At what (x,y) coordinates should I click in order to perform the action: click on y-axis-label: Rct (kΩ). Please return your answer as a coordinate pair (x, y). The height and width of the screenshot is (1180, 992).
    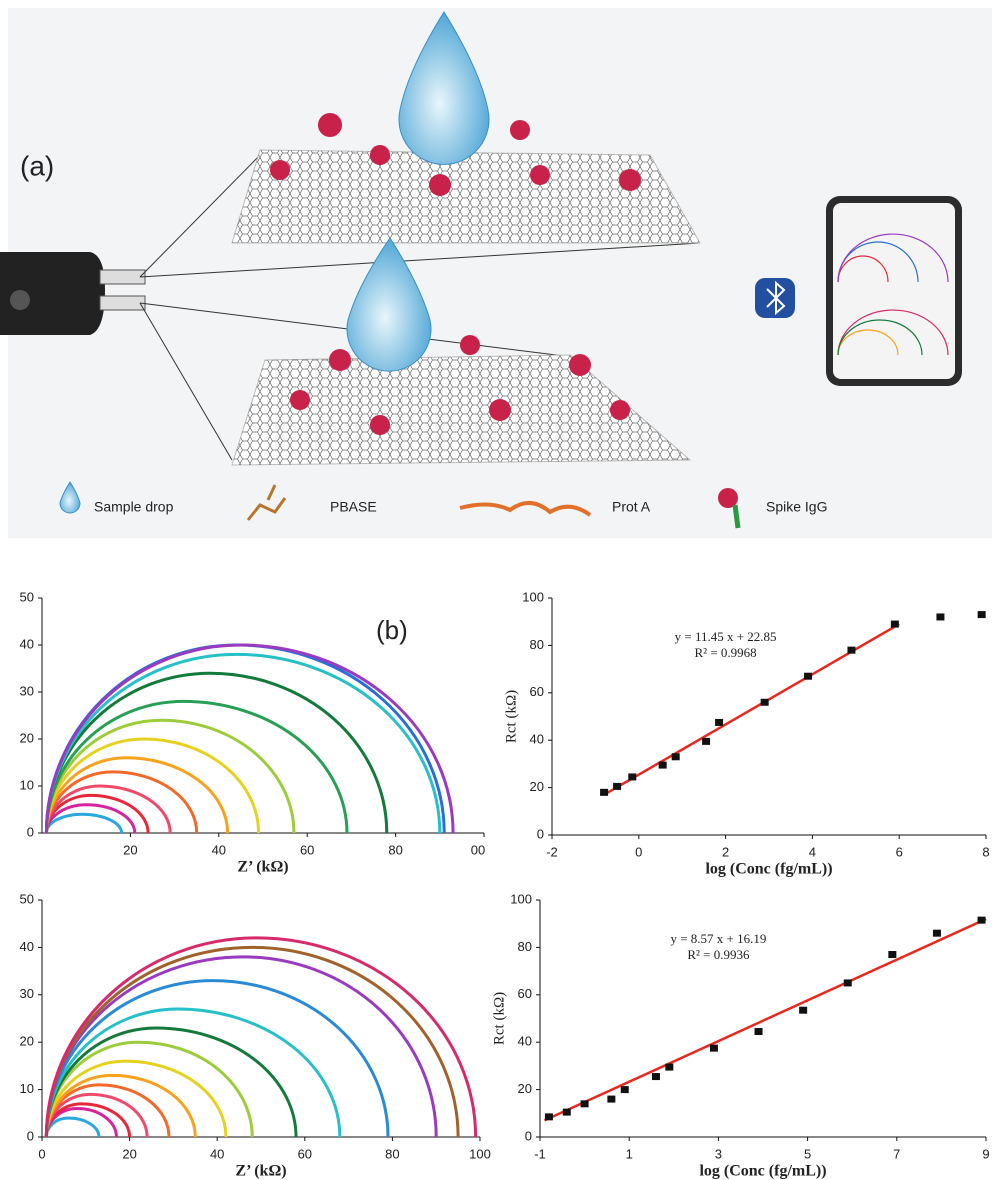
    Looking at the image, I should click on (511, 716).